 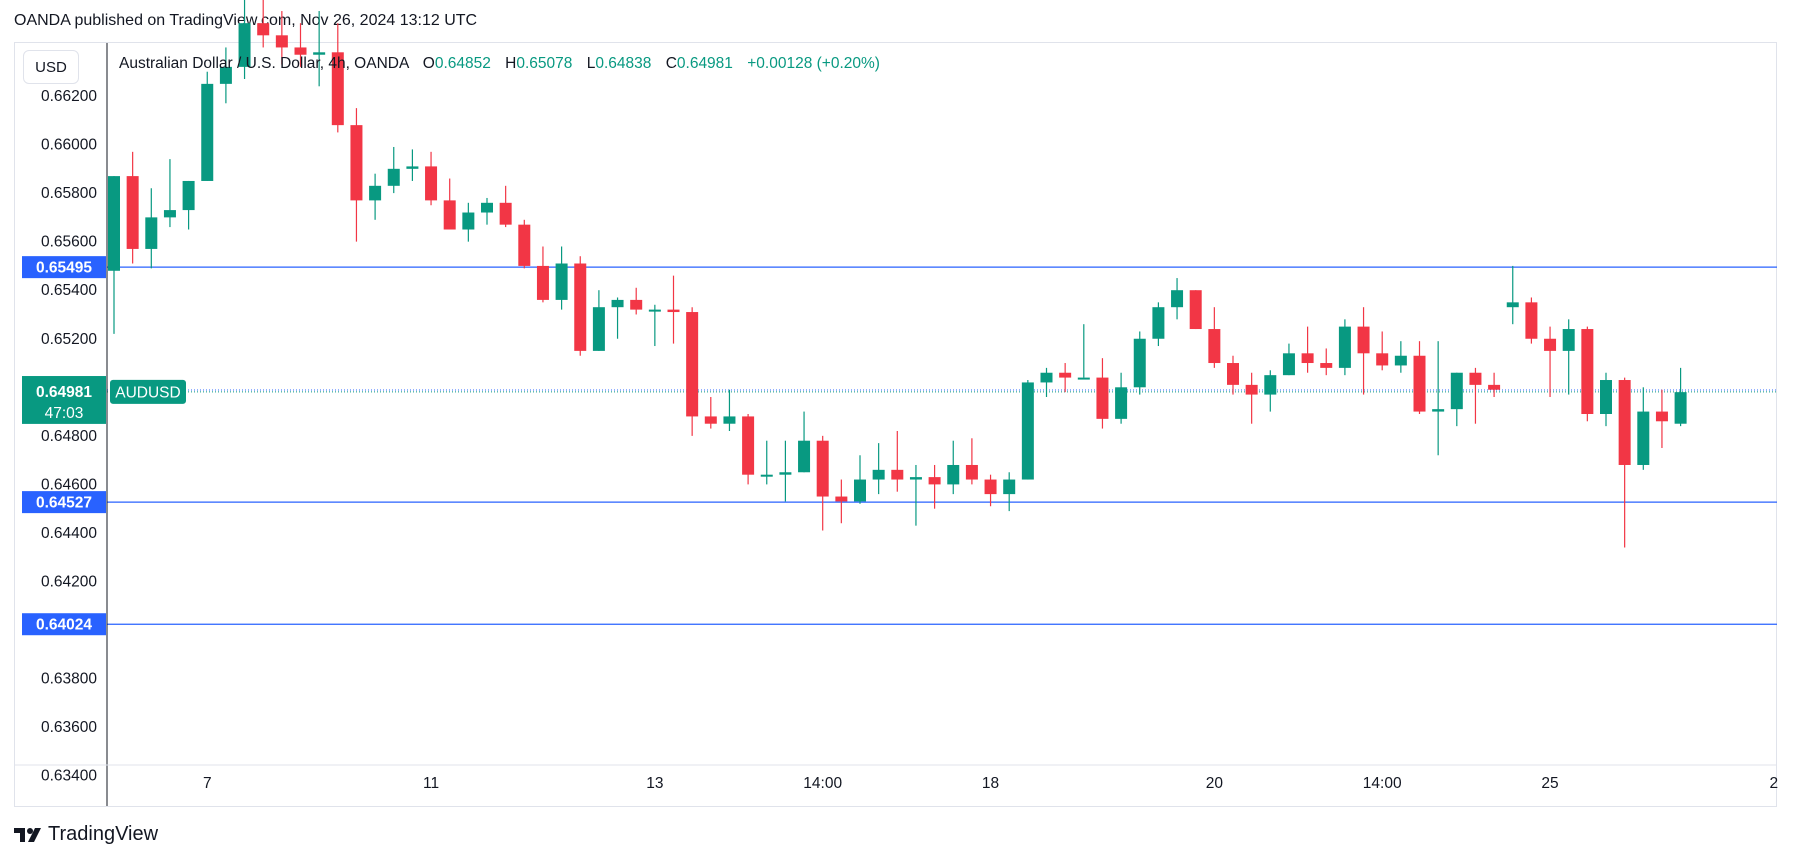 What do you see at coordinates (69, 776) in the screenshot?
I see `price-tick-label: 0.63400` at bounding box center [69, 776].